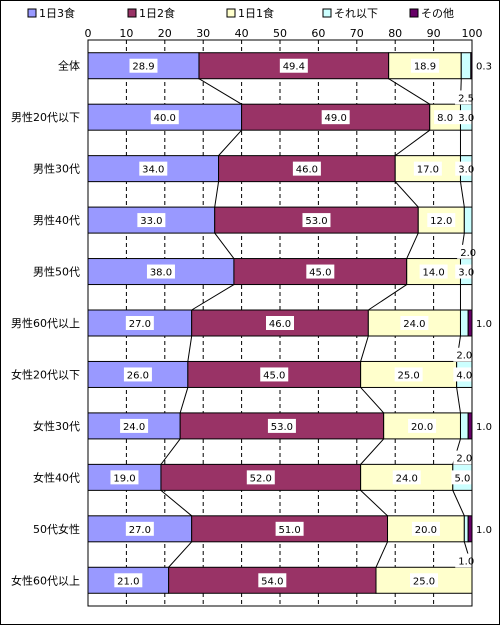 The image size is (500, 625). I want to click on data-label: 45.0, so click(274, 375).